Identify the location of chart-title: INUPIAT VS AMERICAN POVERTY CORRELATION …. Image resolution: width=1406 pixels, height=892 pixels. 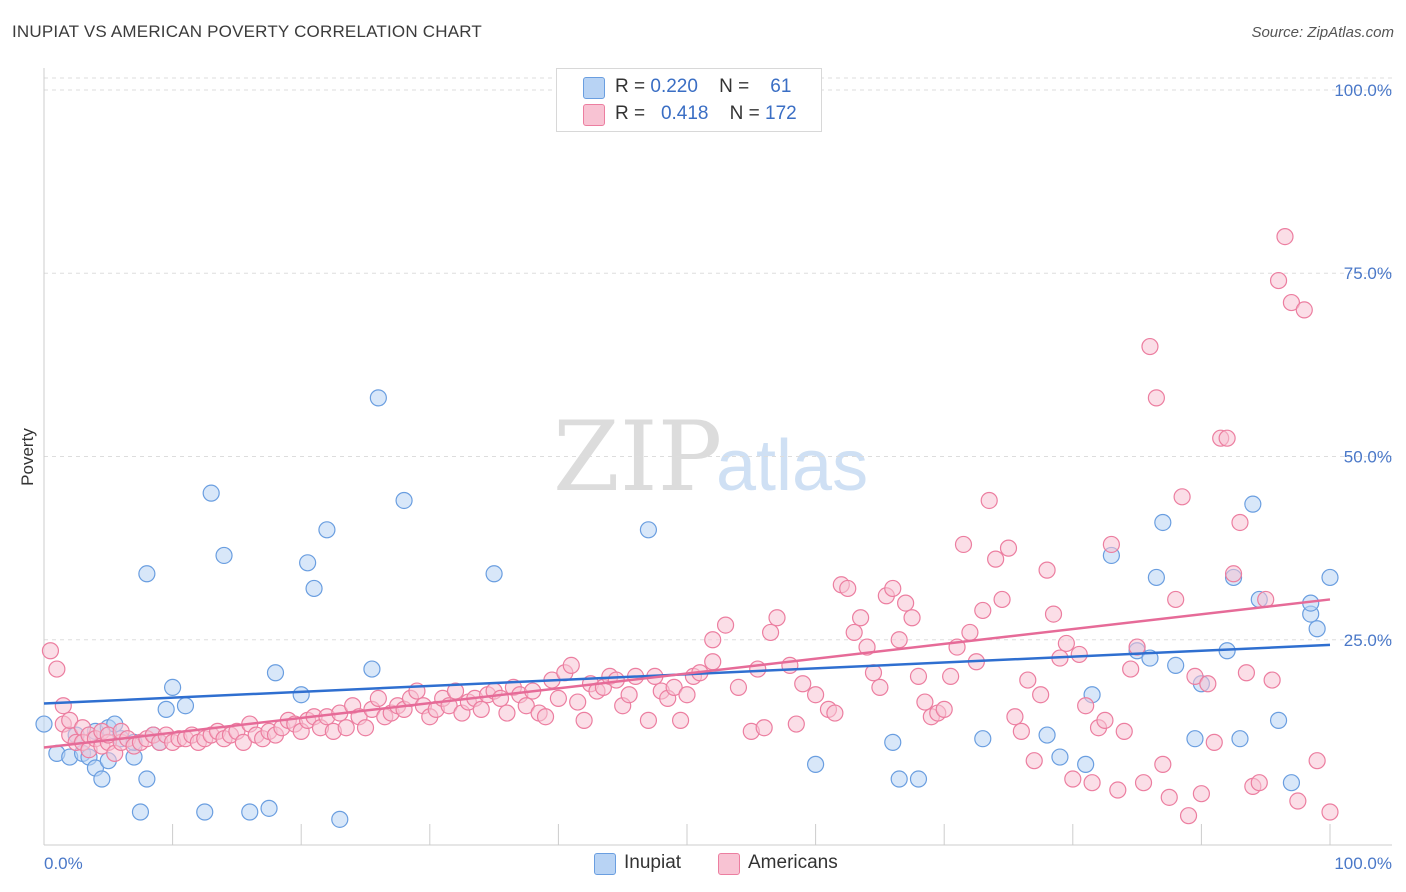
(247, 31).